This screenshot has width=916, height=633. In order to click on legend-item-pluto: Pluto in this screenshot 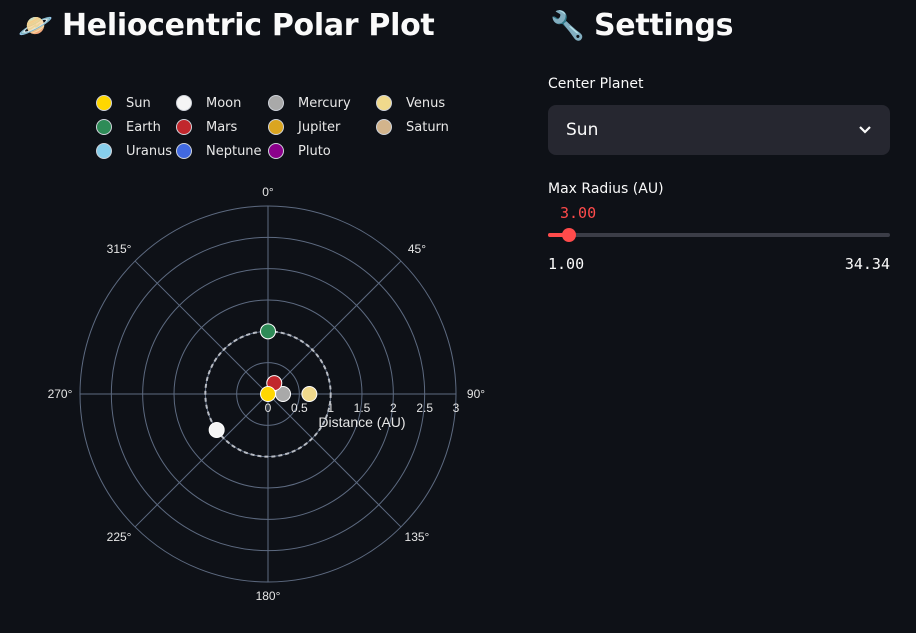, I will do `click(322, 151)`.